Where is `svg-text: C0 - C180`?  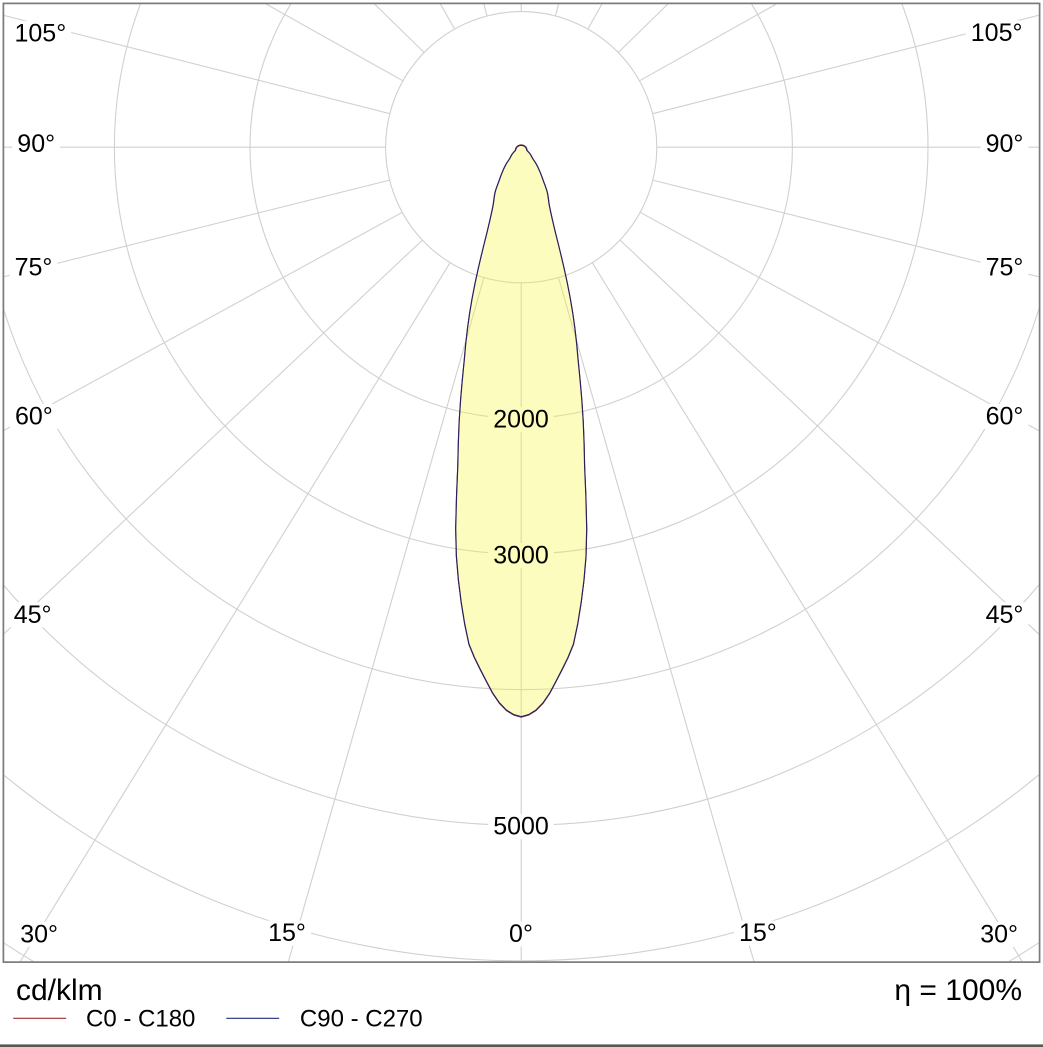 svg-text: C0 - C180 is located at coordinates (140, 1019).